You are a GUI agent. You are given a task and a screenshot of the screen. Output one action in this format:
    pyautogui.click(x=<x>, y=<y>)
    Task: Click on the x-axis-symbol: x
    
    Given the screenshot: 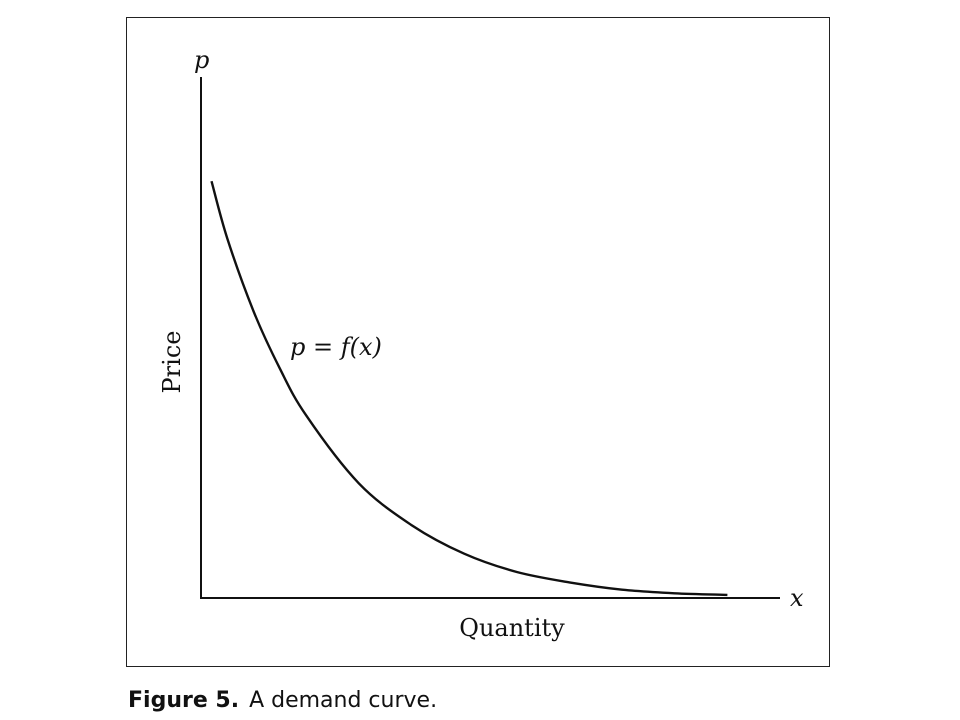 What is the action you would take?
    pyautogui.click(x=797, y=598)
    